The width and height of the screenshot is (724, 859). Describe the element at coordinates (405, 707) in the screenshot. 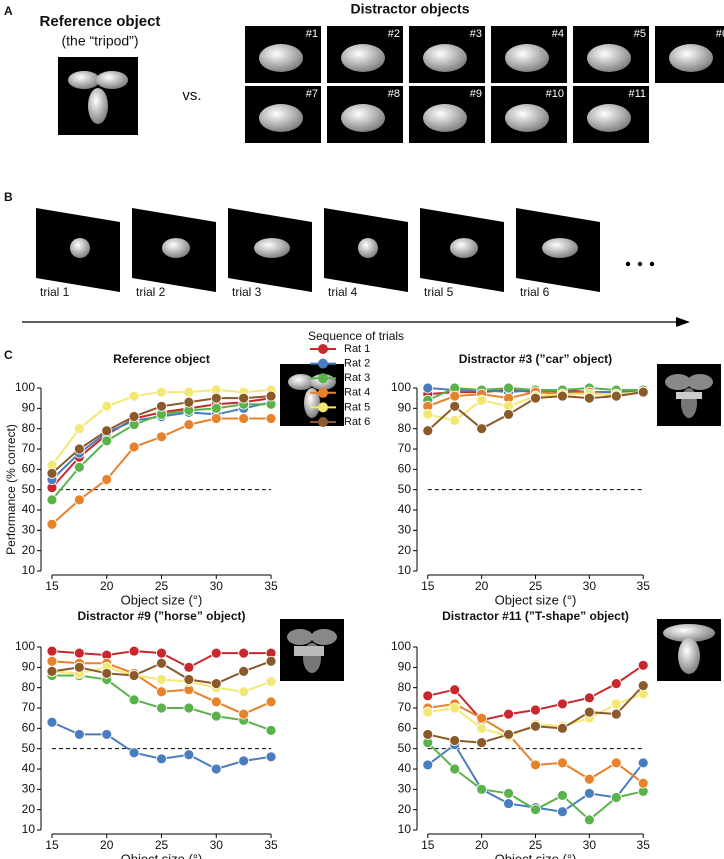

I see `y-tick-label: 70` at that location.